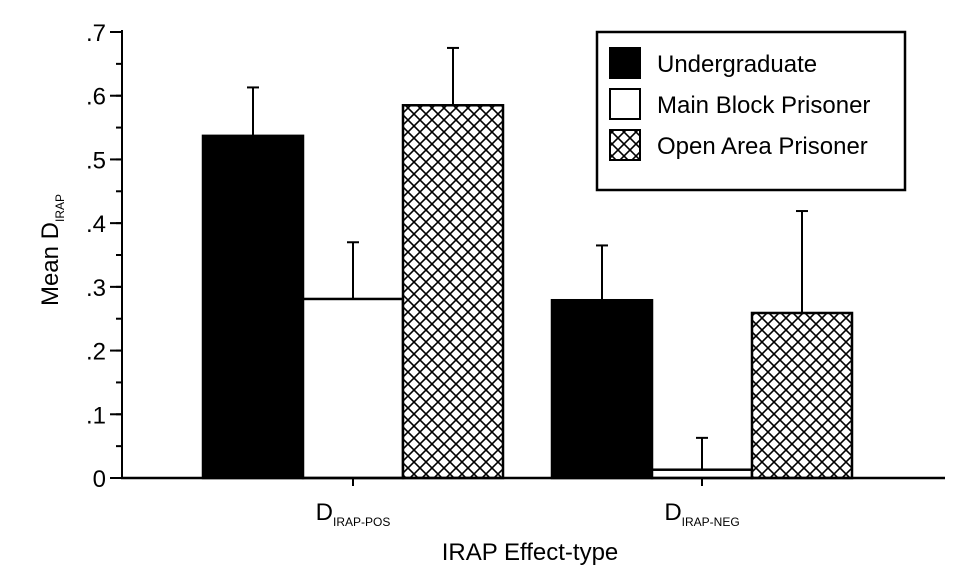  I want to click on y-tick-label: .6, so click(96, 97).